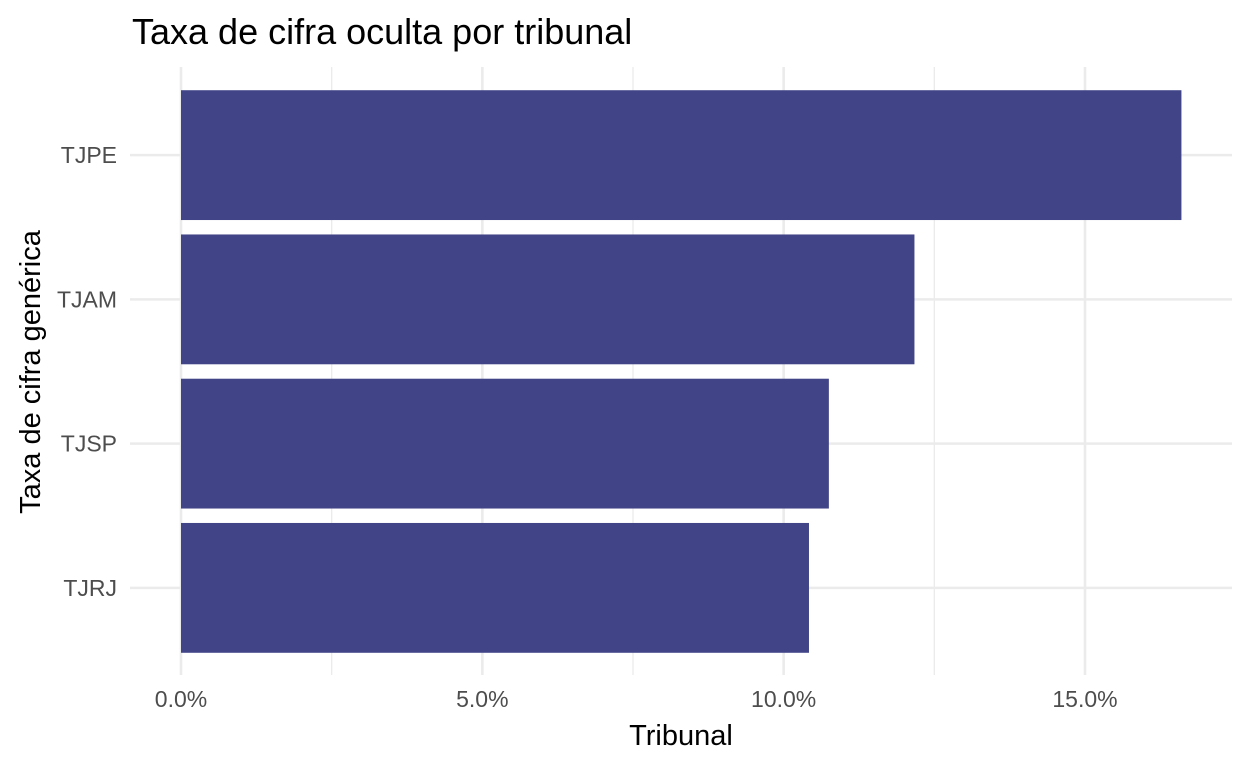 The height and width of the screenshot is (768, 1248). I want to click on x-tick-label: 10.0%, so click(783, 699).